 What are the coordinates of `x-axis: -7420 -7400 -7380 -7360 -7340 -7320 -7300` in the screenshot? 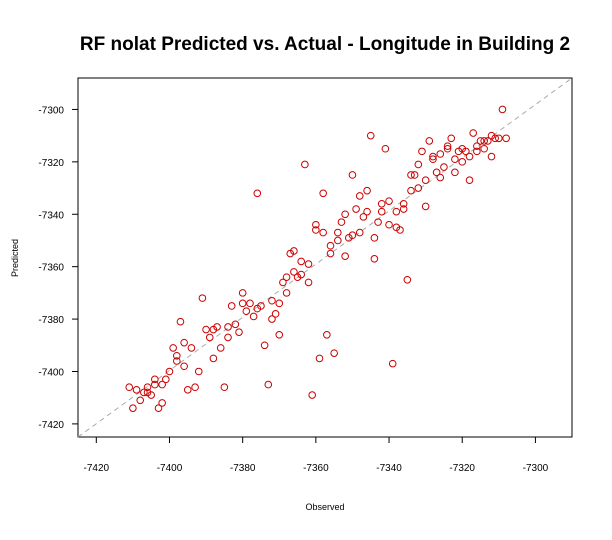 It's located at (316, 455).